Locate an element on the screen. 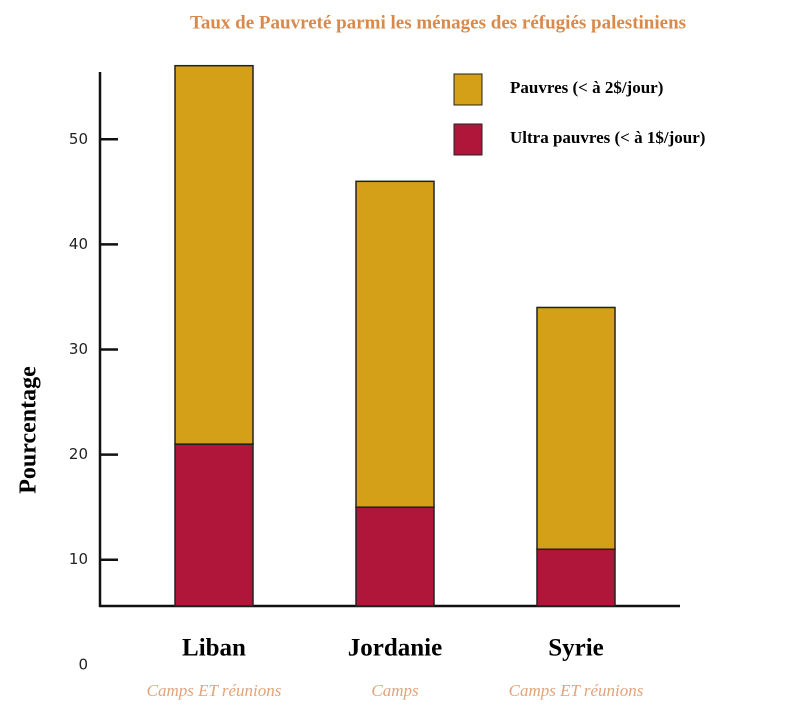 The image size is (793, 708). y-tick-label: 0 is located at coordinates (83, 664).